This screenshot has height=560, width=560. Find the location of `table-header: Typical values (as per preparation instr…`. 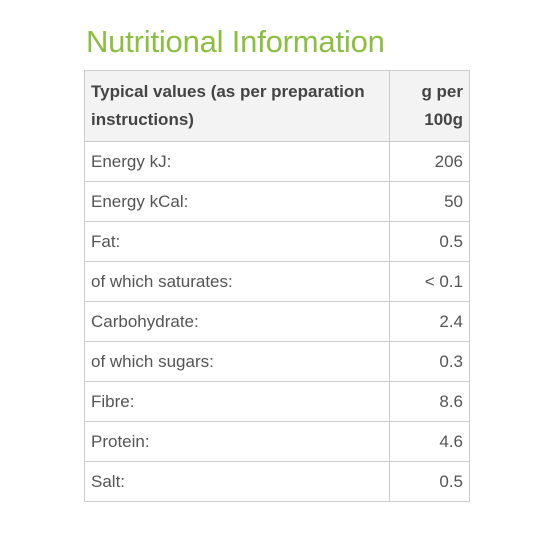

table-header: Typical values (as per preparation instr… is located at coordinates (277, 106).